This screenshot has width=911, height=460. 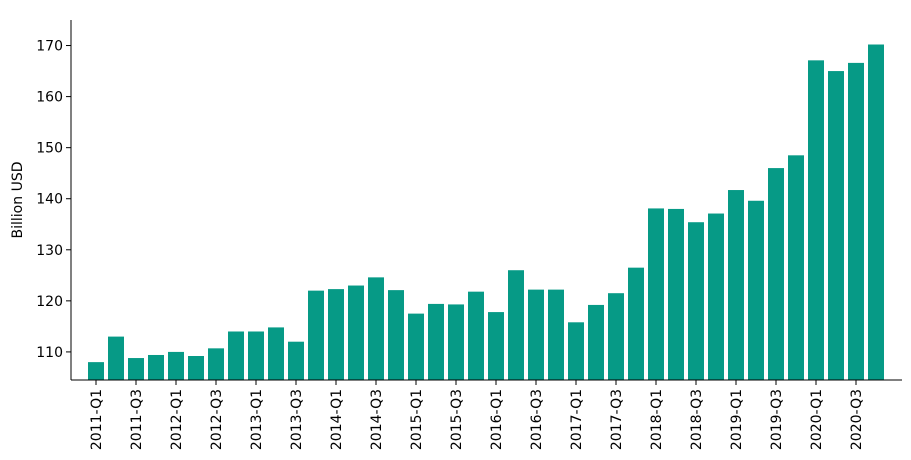 I want to click on y-tick-label: 130, so click(x=49, y=251).